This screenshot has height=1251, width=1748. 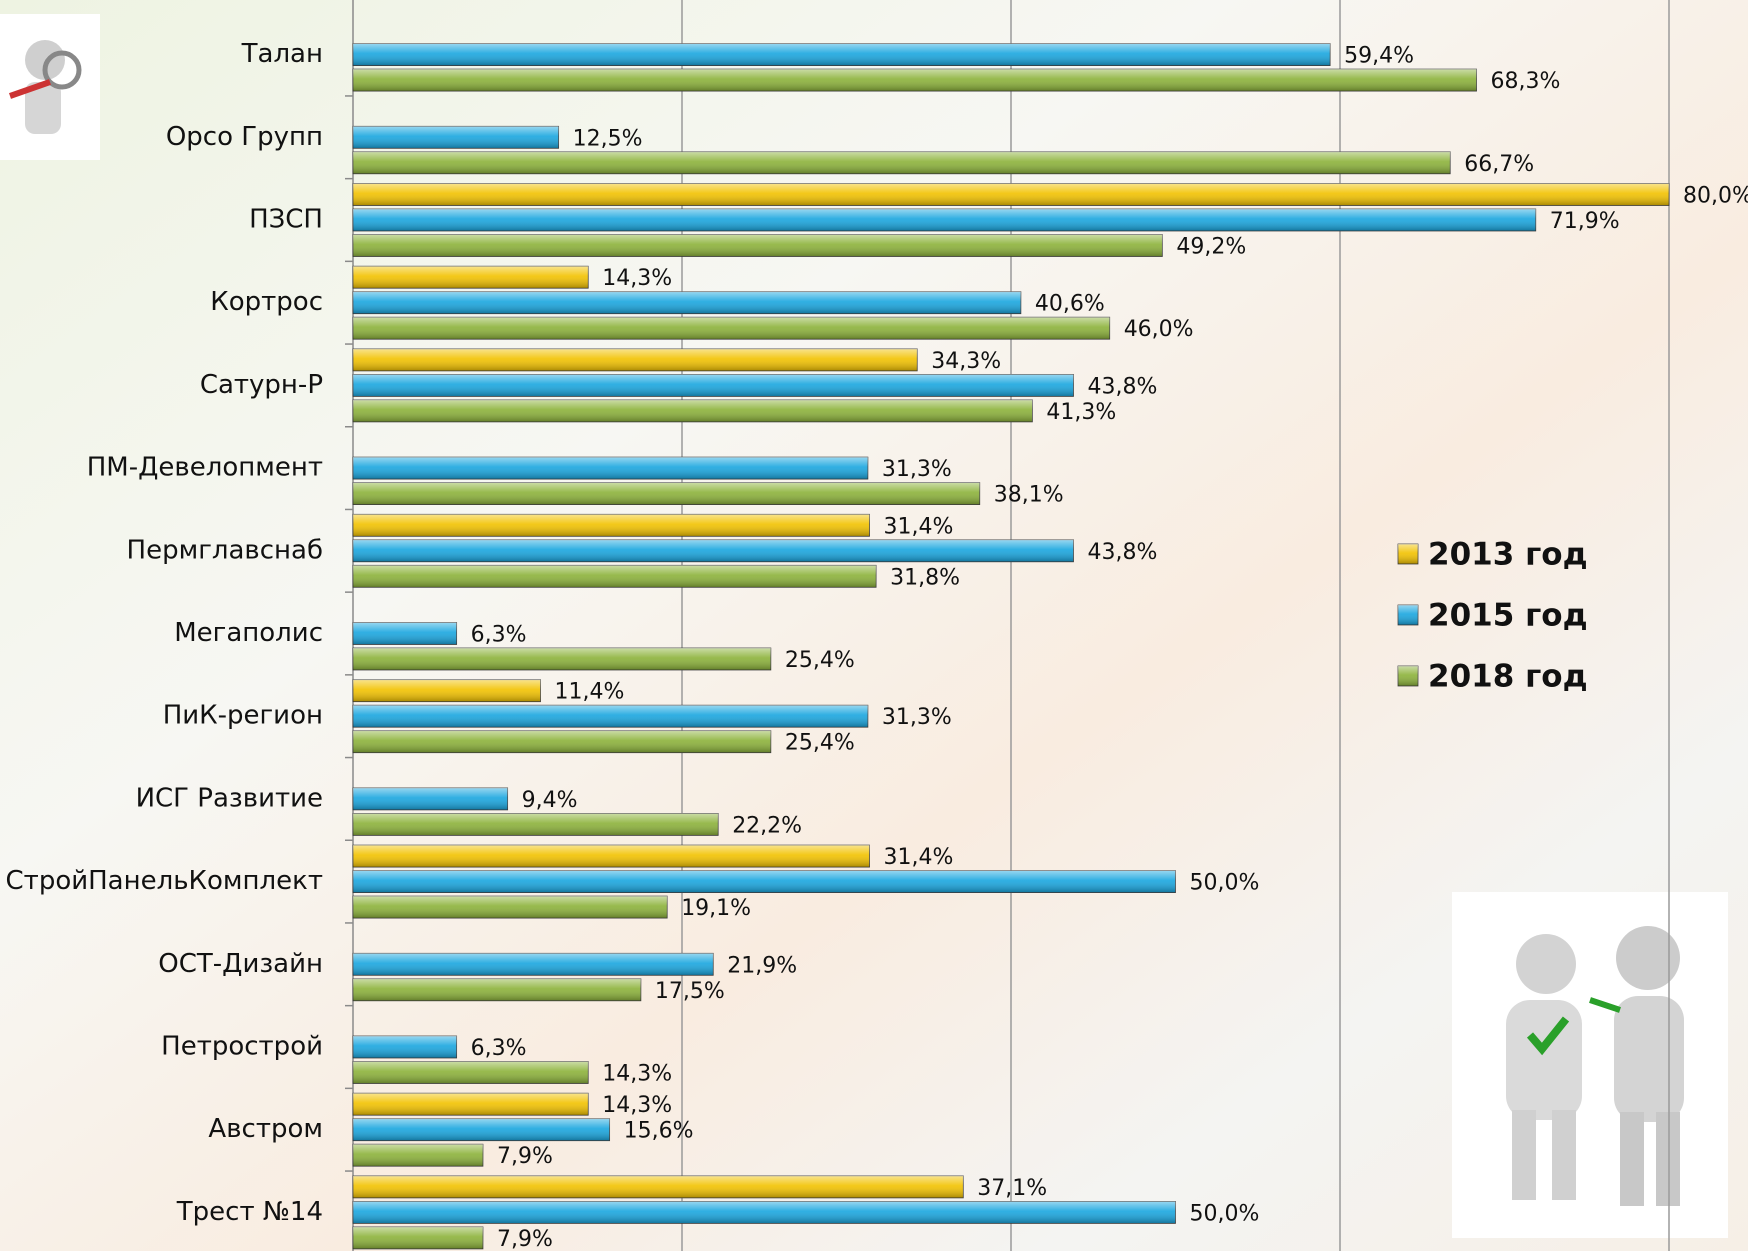 What do you see at coordinates (1508, 677) in the screenshot?
I see `legend-label: 2018 год` at bounding box center [1508, 677].